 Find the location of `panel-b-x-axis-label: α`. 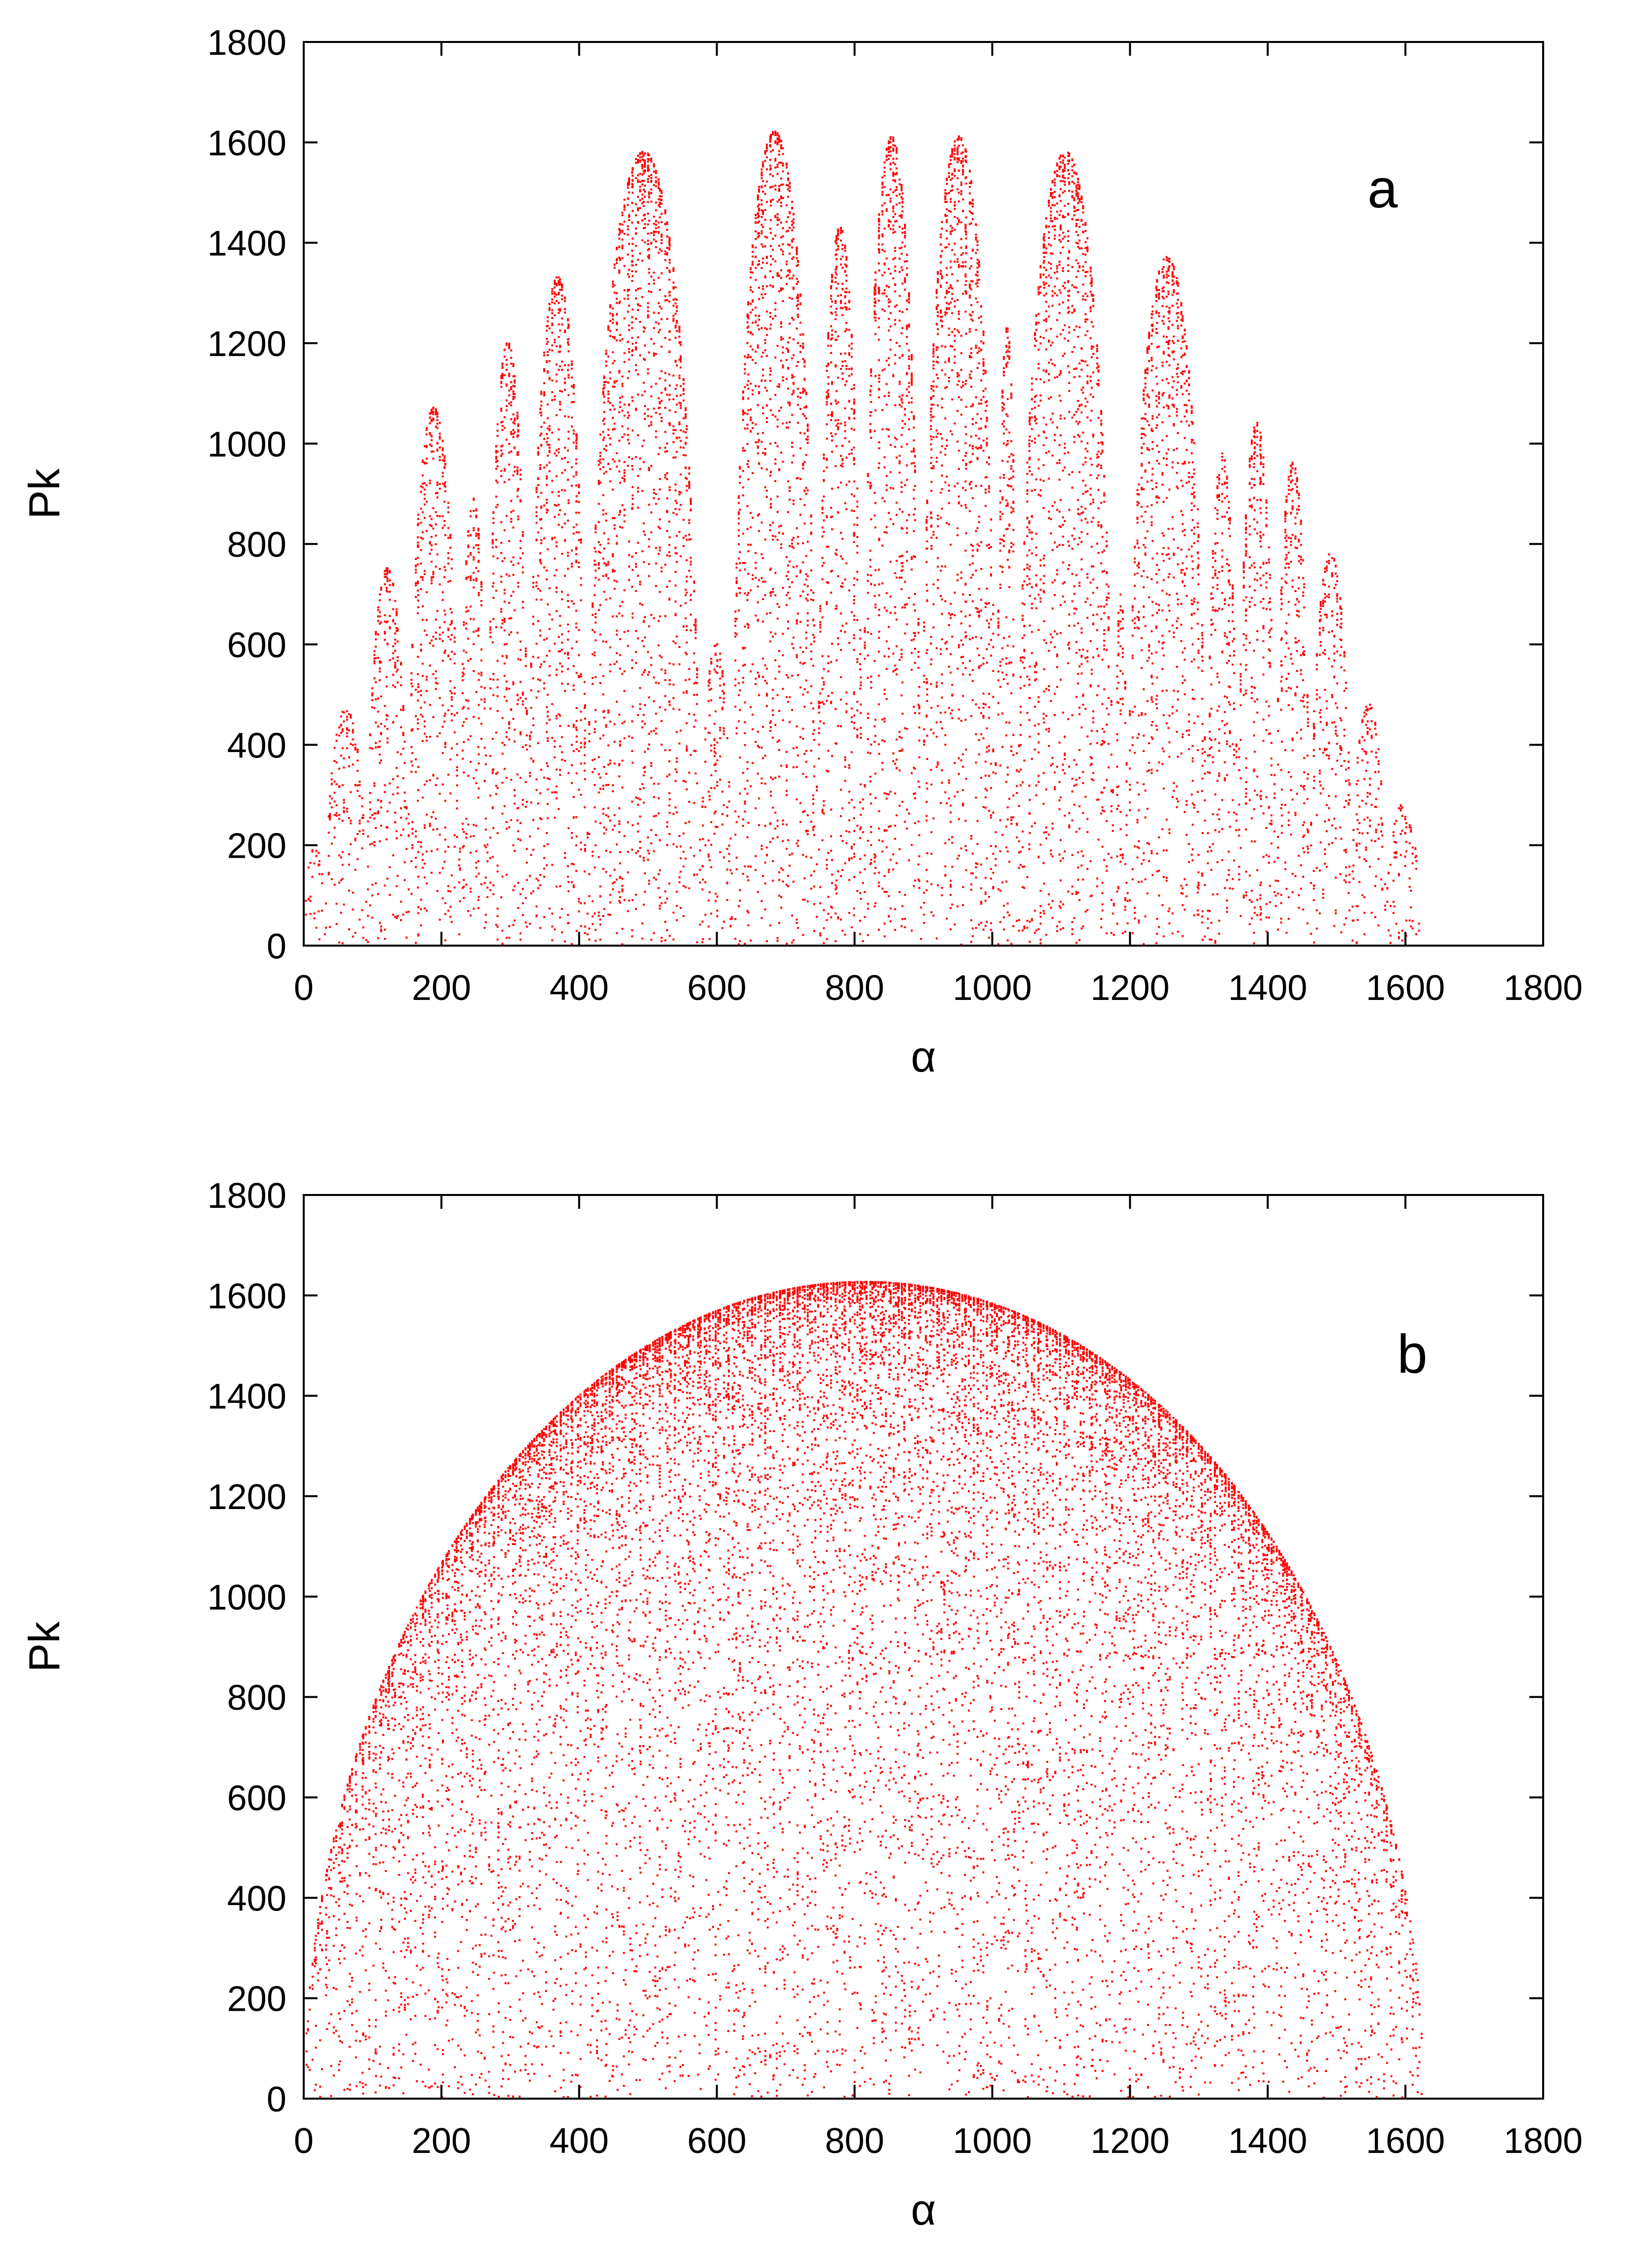

panel-b-x-axis-label: α is located at coordinates (924, 2210).